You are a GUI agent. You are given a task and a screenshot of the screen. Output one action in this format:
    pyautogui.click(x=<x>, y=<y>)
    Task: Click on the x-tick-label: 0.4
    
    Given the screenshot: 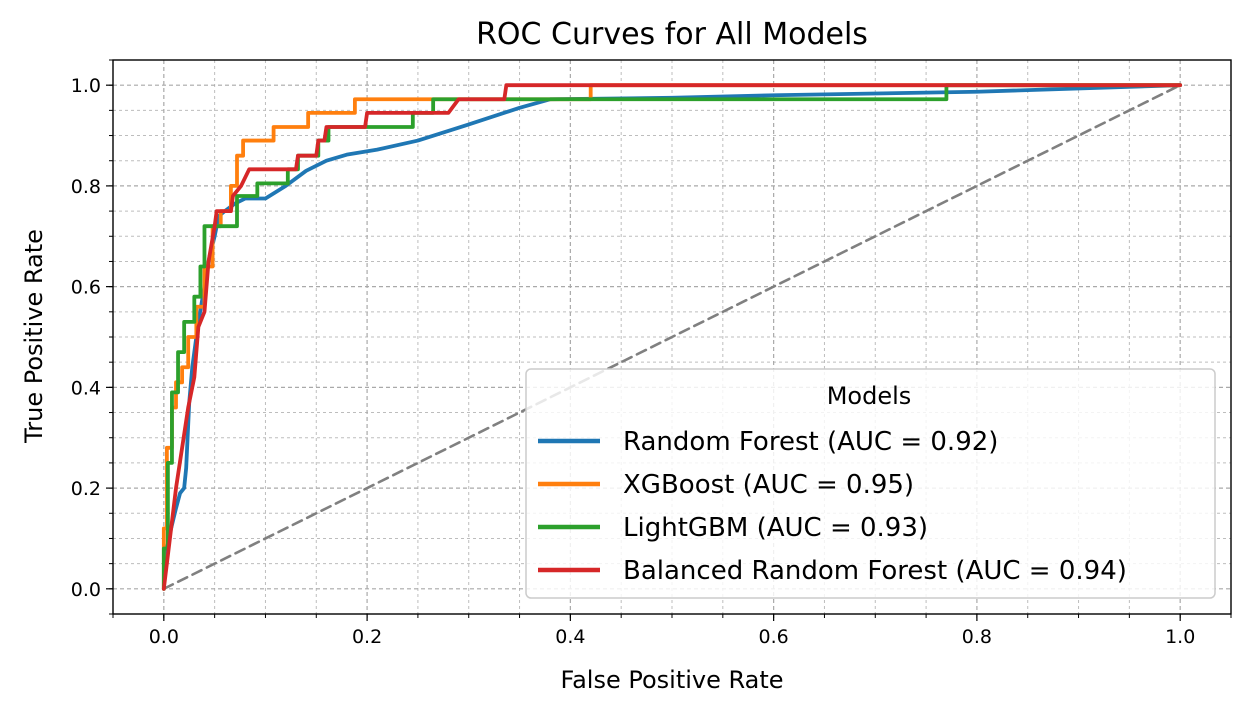 What is the action you would take?
    pyautogui.click(x=570, y=637)
    